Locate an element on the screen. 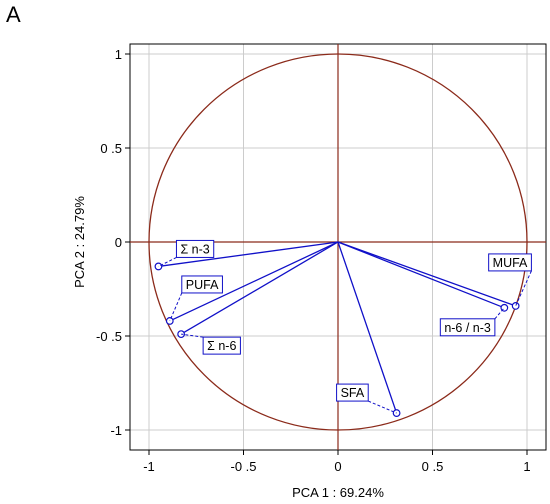 This screenshot has height=504, width=550. x-tick-label: 0 .5 is located at coordinates (433, 466).